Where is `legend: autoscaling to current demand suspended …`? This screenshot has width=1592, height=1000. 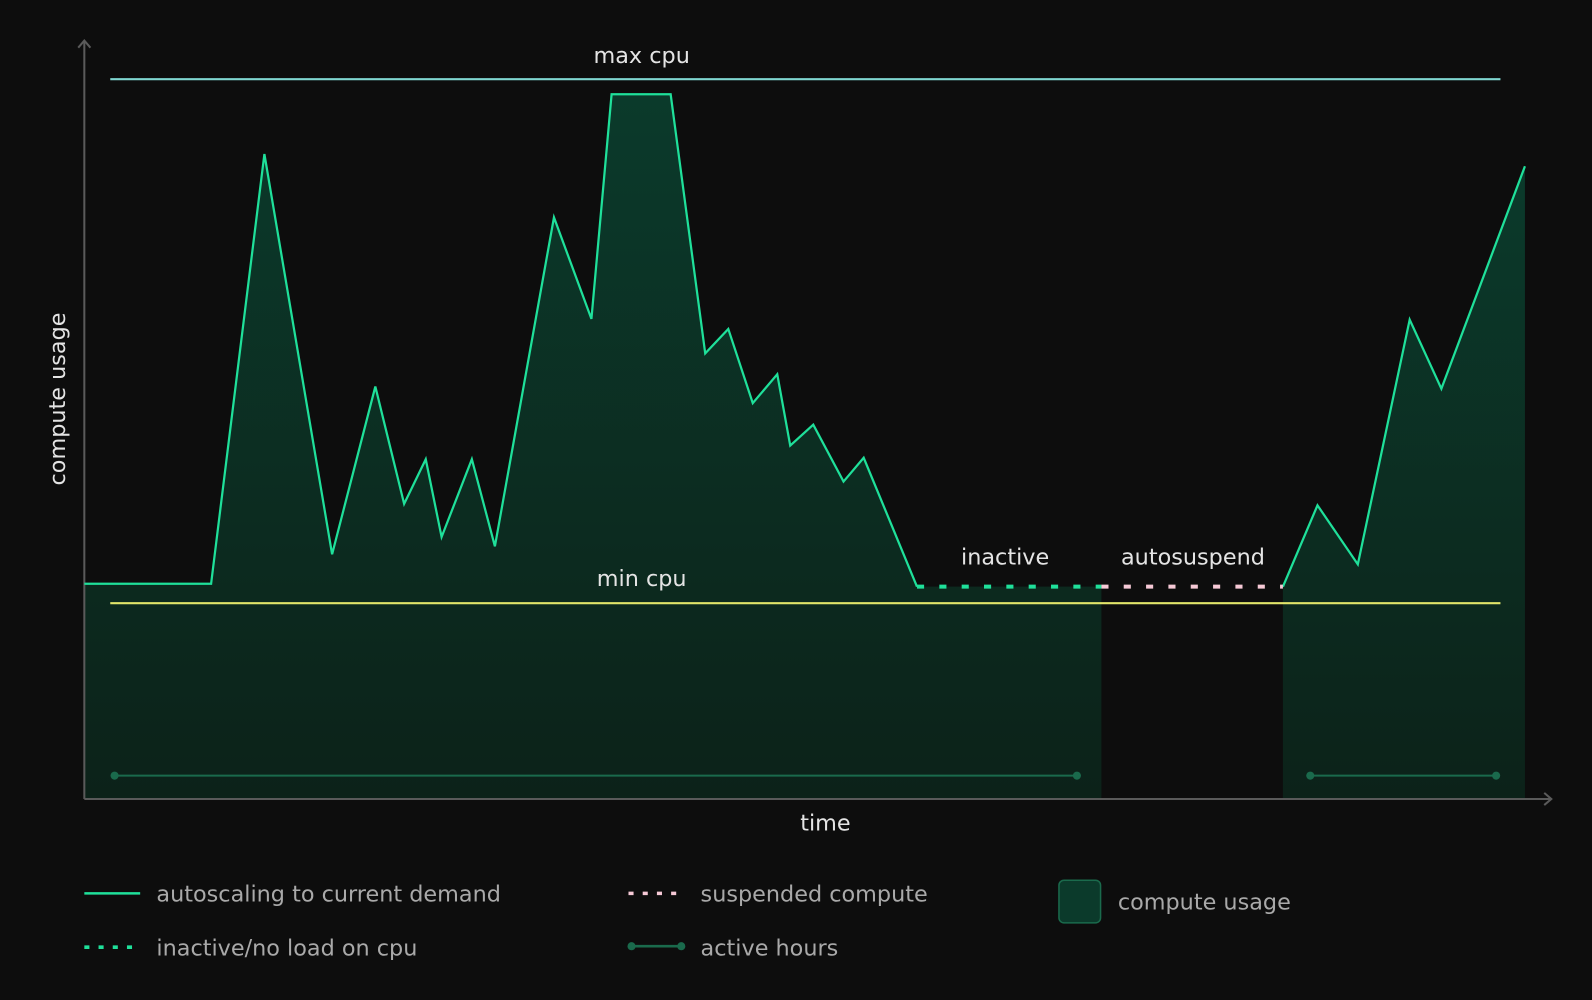
legend: autoscaling to current demand suspended … is located at coordinates (687, 920).